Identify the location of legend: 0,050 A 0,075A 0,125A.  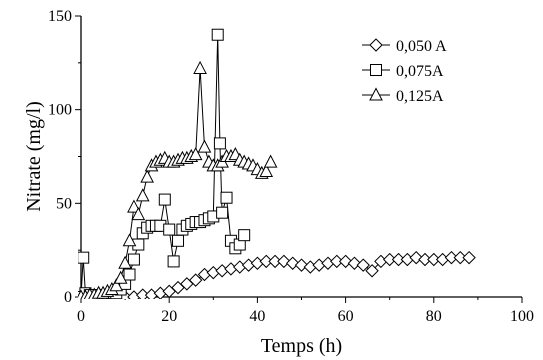
(404, 71).